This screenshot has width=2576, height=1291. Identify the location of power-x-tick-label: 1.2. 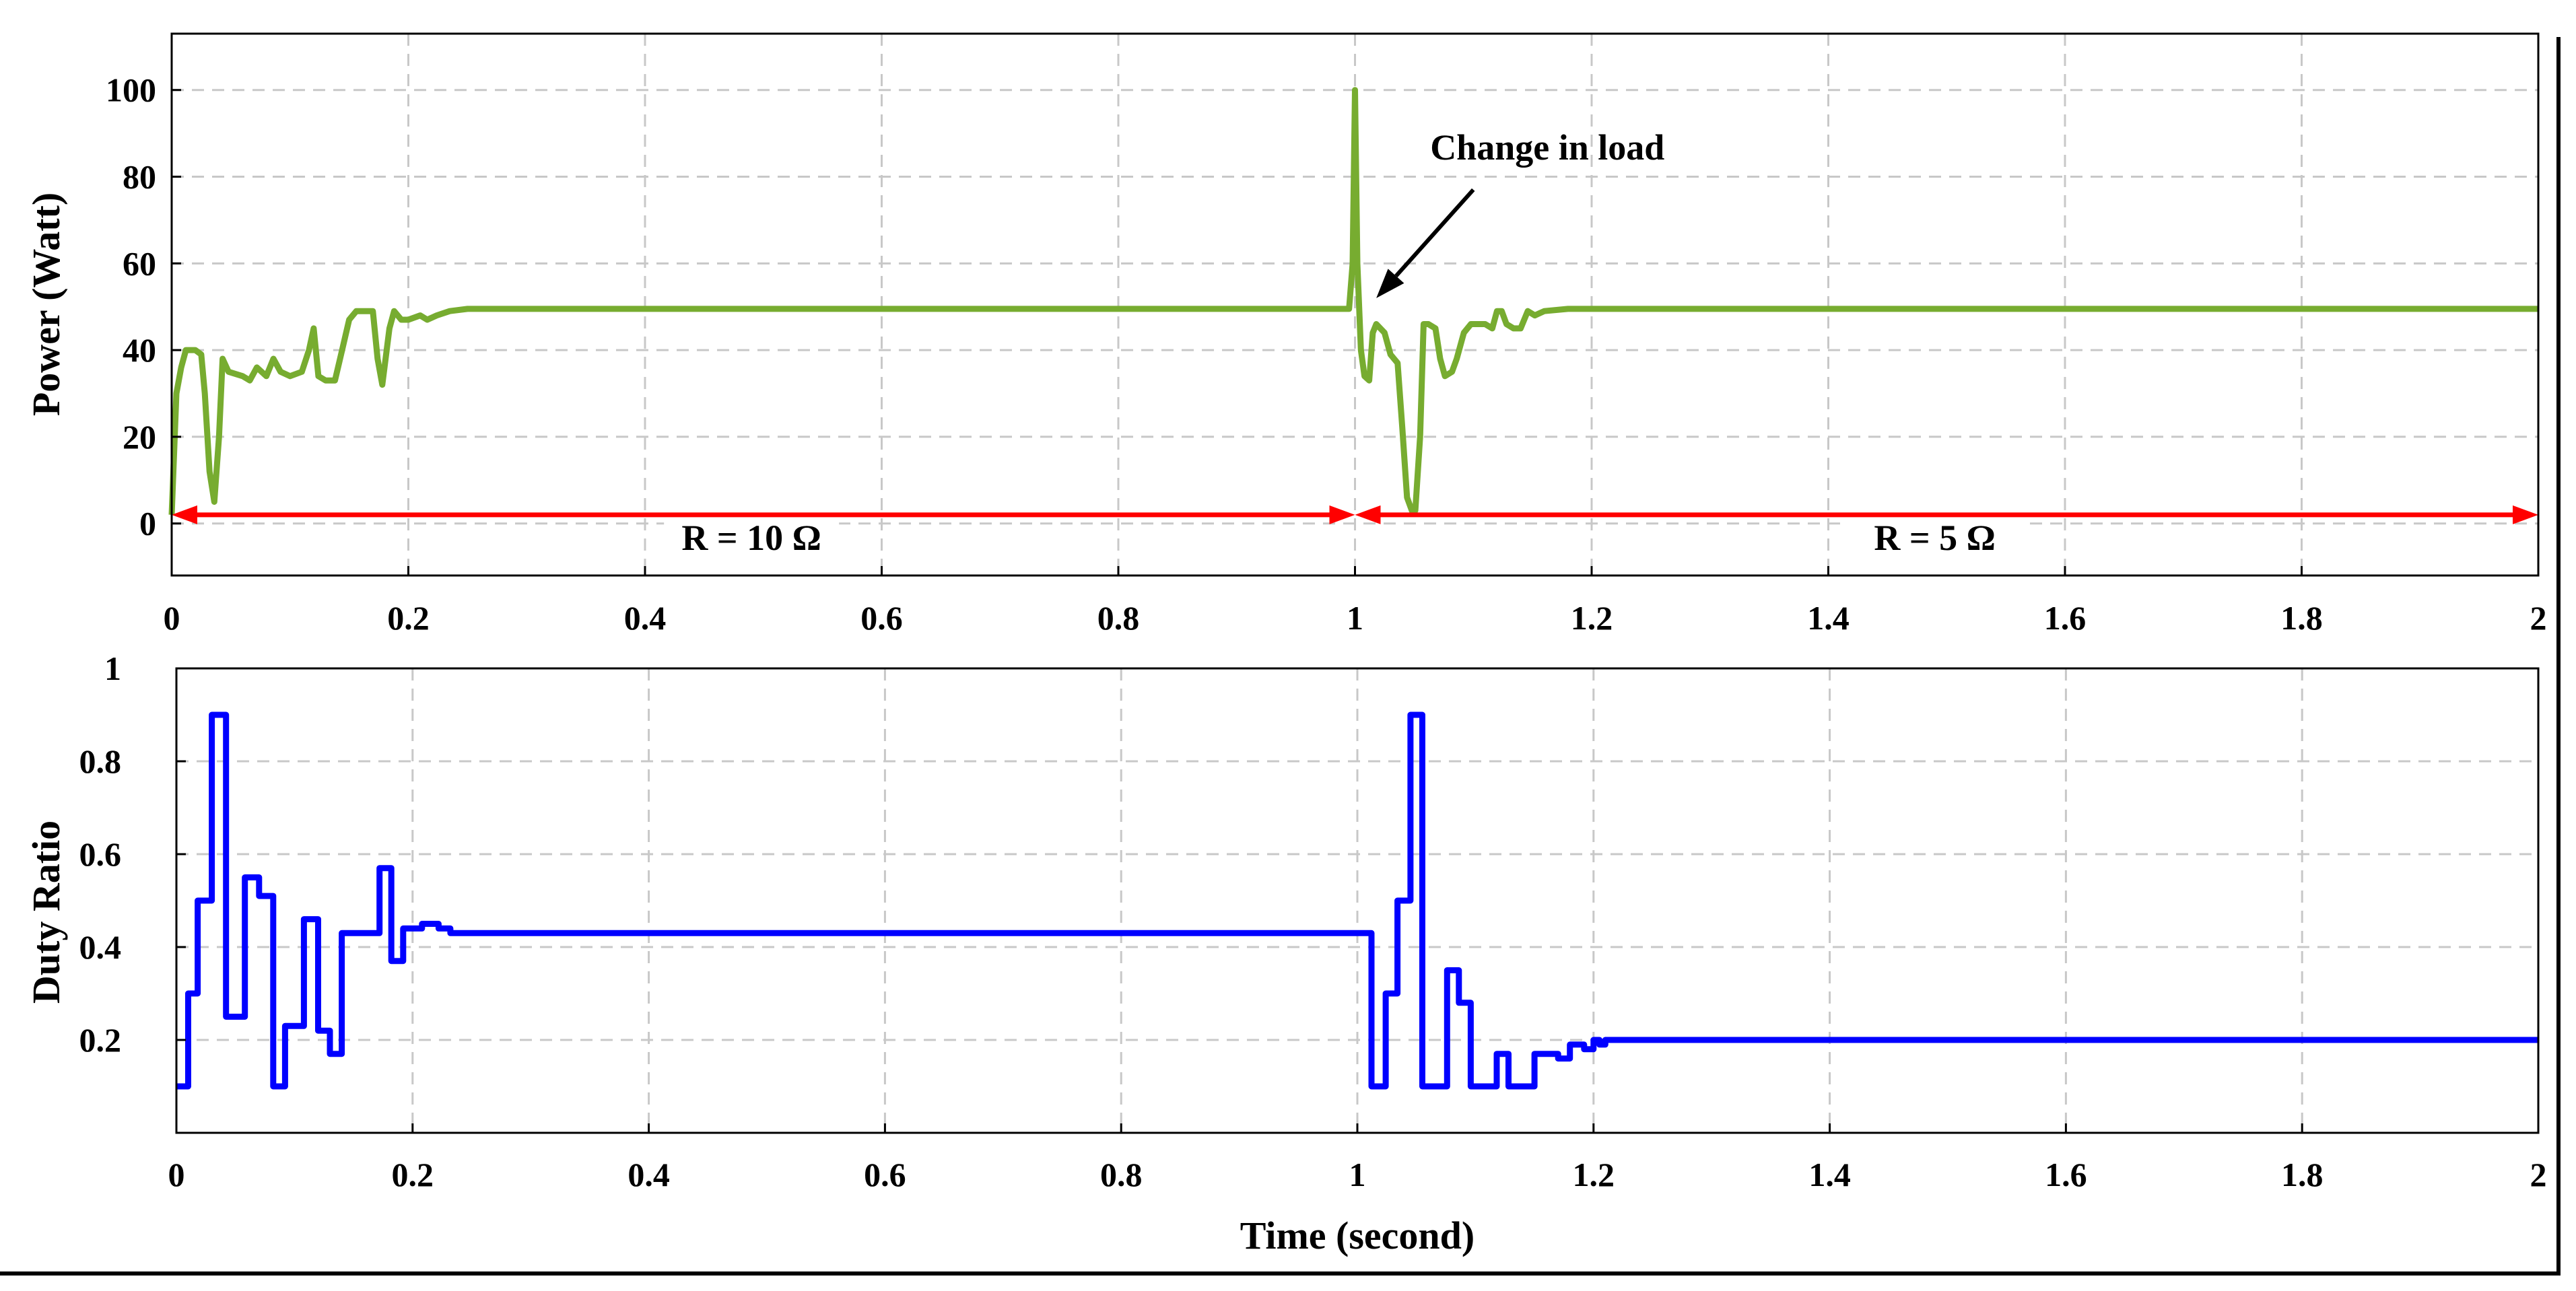
(1592, 618).